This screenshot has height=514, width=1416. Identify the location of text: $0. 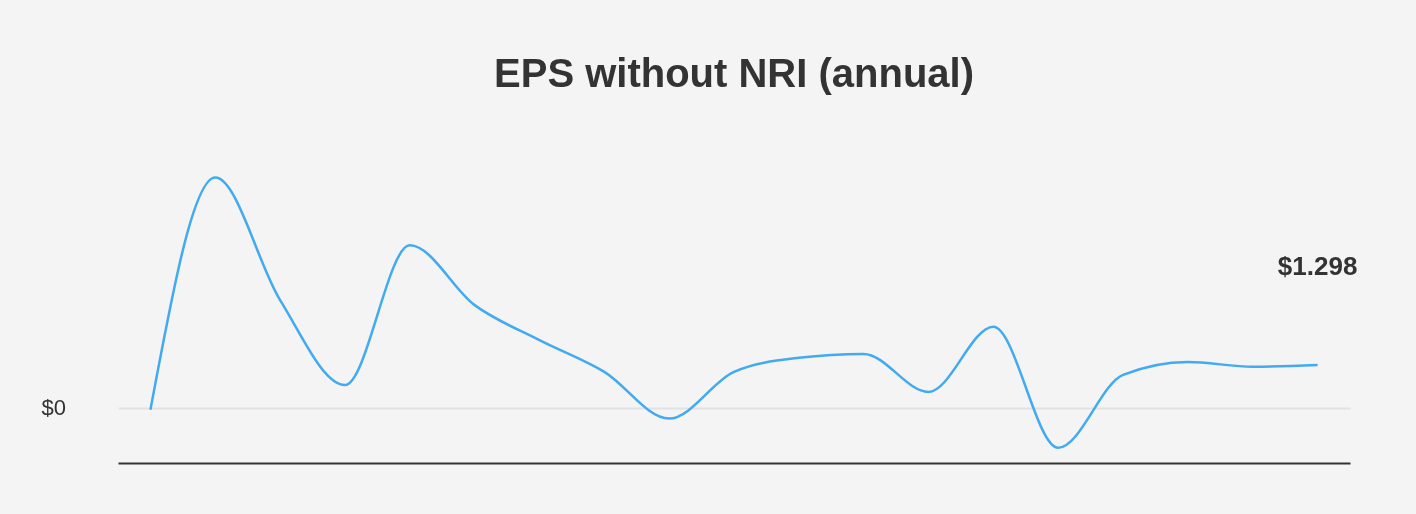
(53, 407).